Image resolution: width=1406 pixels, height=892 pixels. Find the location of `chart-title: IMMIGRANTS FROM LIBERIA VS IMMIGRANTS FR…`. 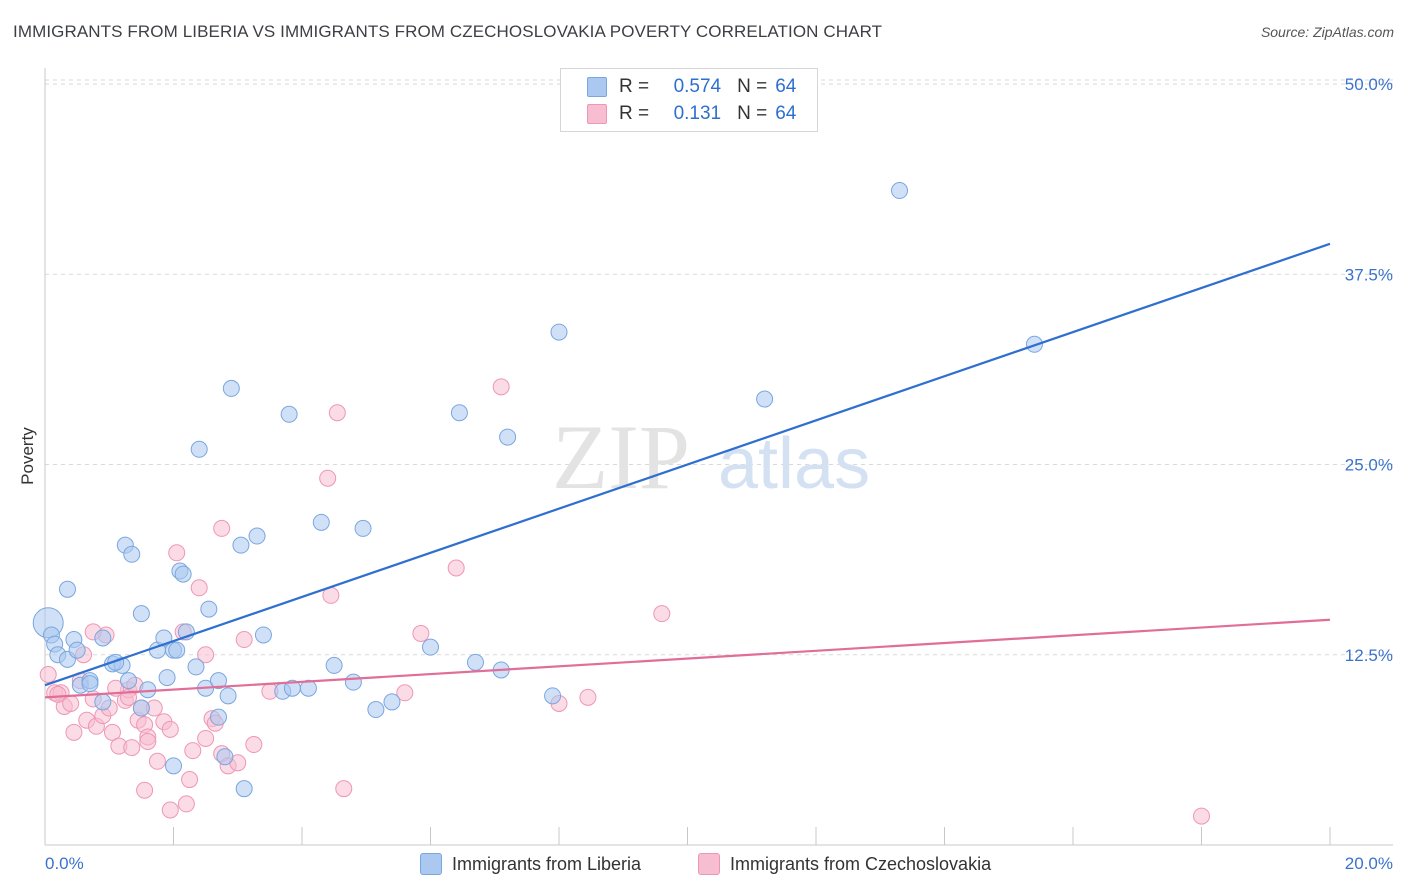

chart-title: IMMIGRANTS FROM LIBERIA VS IMMIGRANTS FR… is located at coordinates (448, 31).